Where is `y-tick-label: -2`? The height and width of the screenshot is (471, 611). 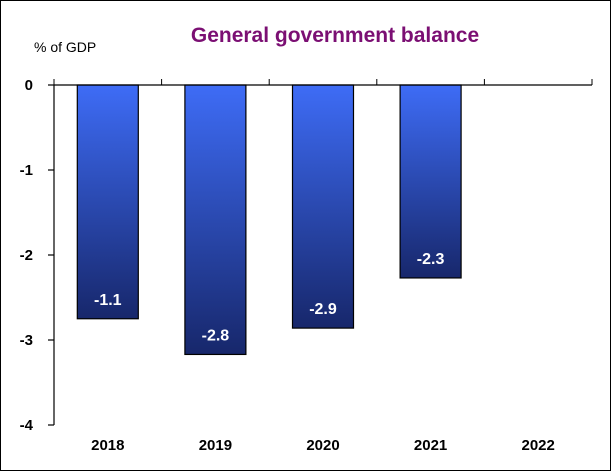 y-tick-label: -2 is located at coordinates (26, 255).